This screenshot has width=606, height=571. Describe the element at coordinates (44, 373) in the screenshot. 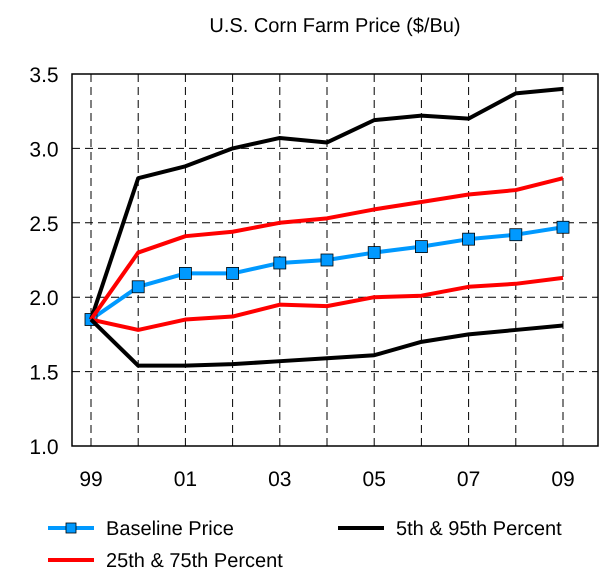

I see `y-tick-label: 1.5` at that location.